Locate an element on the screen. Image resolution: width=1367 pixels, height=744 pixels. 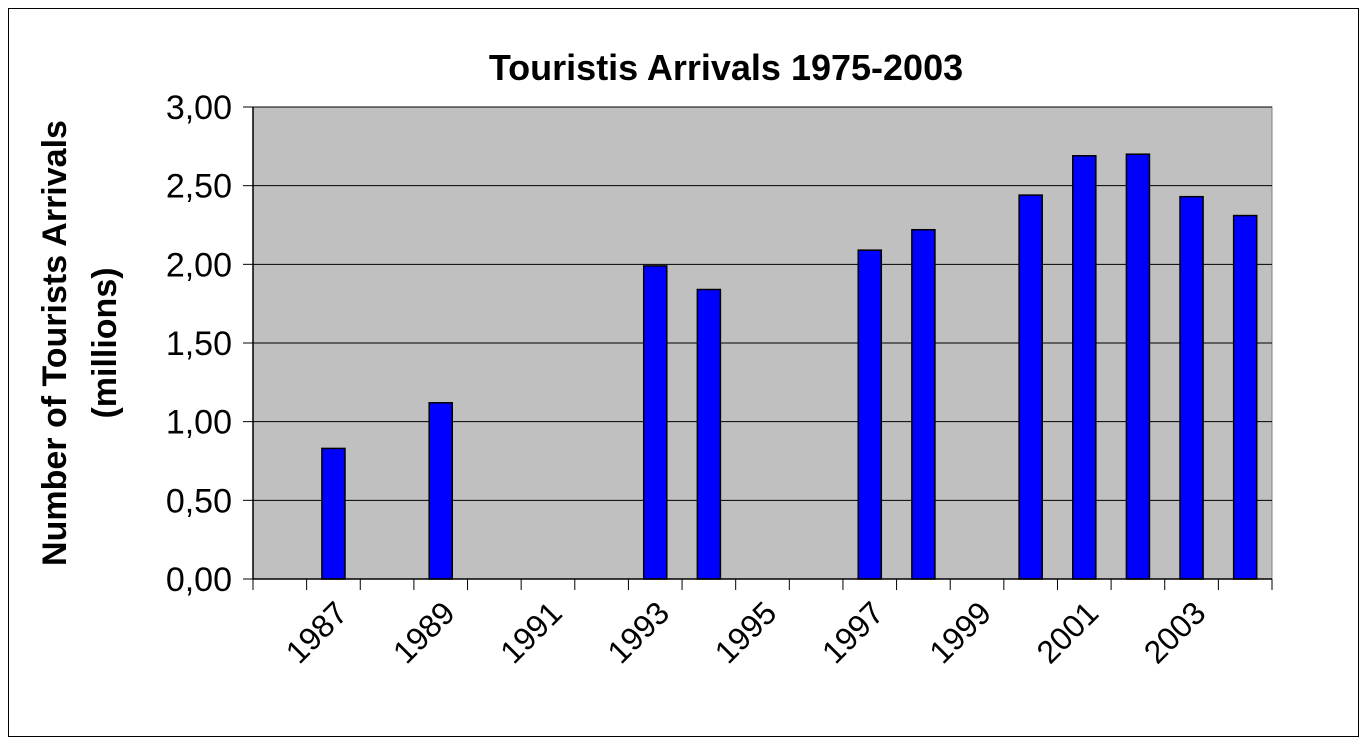
y-tick-label: 2,50 is located at coordinates (199, 187).